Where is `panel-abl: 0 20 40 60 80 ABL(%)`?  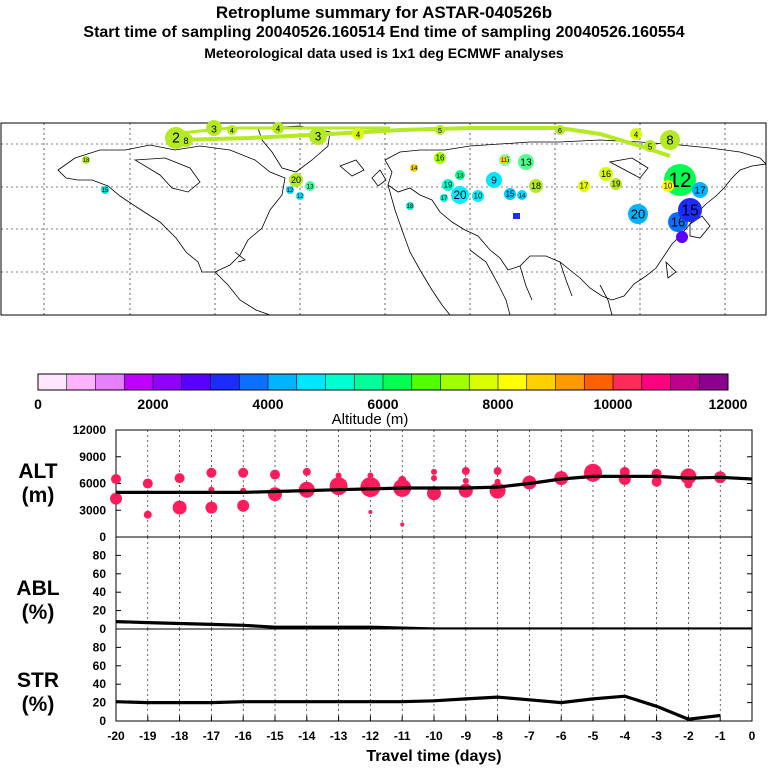 panel-abl: 0 20 40 60 80 ABL(%) is located at coordinates (384, 586).